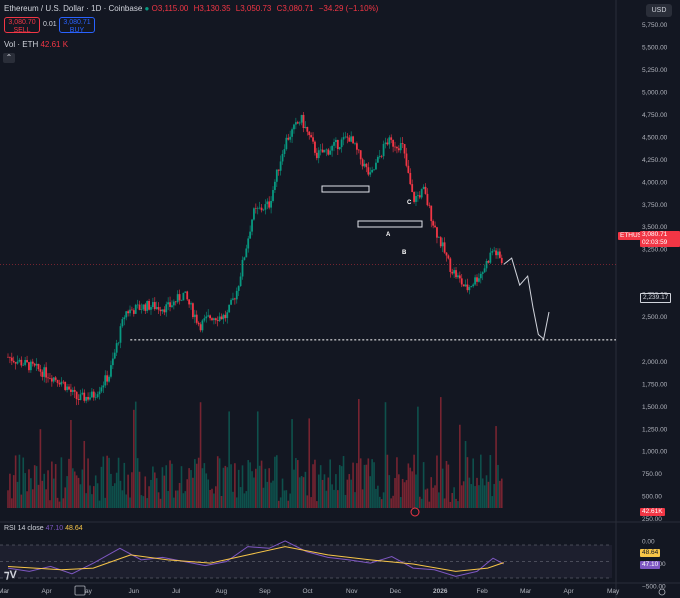 Image resolution: width=680 pixels, height=598 pixels. What do you see at coordinates (659, 10) in the screenshot?
I see `currency-button: USD` at bounding box center [659, 10].